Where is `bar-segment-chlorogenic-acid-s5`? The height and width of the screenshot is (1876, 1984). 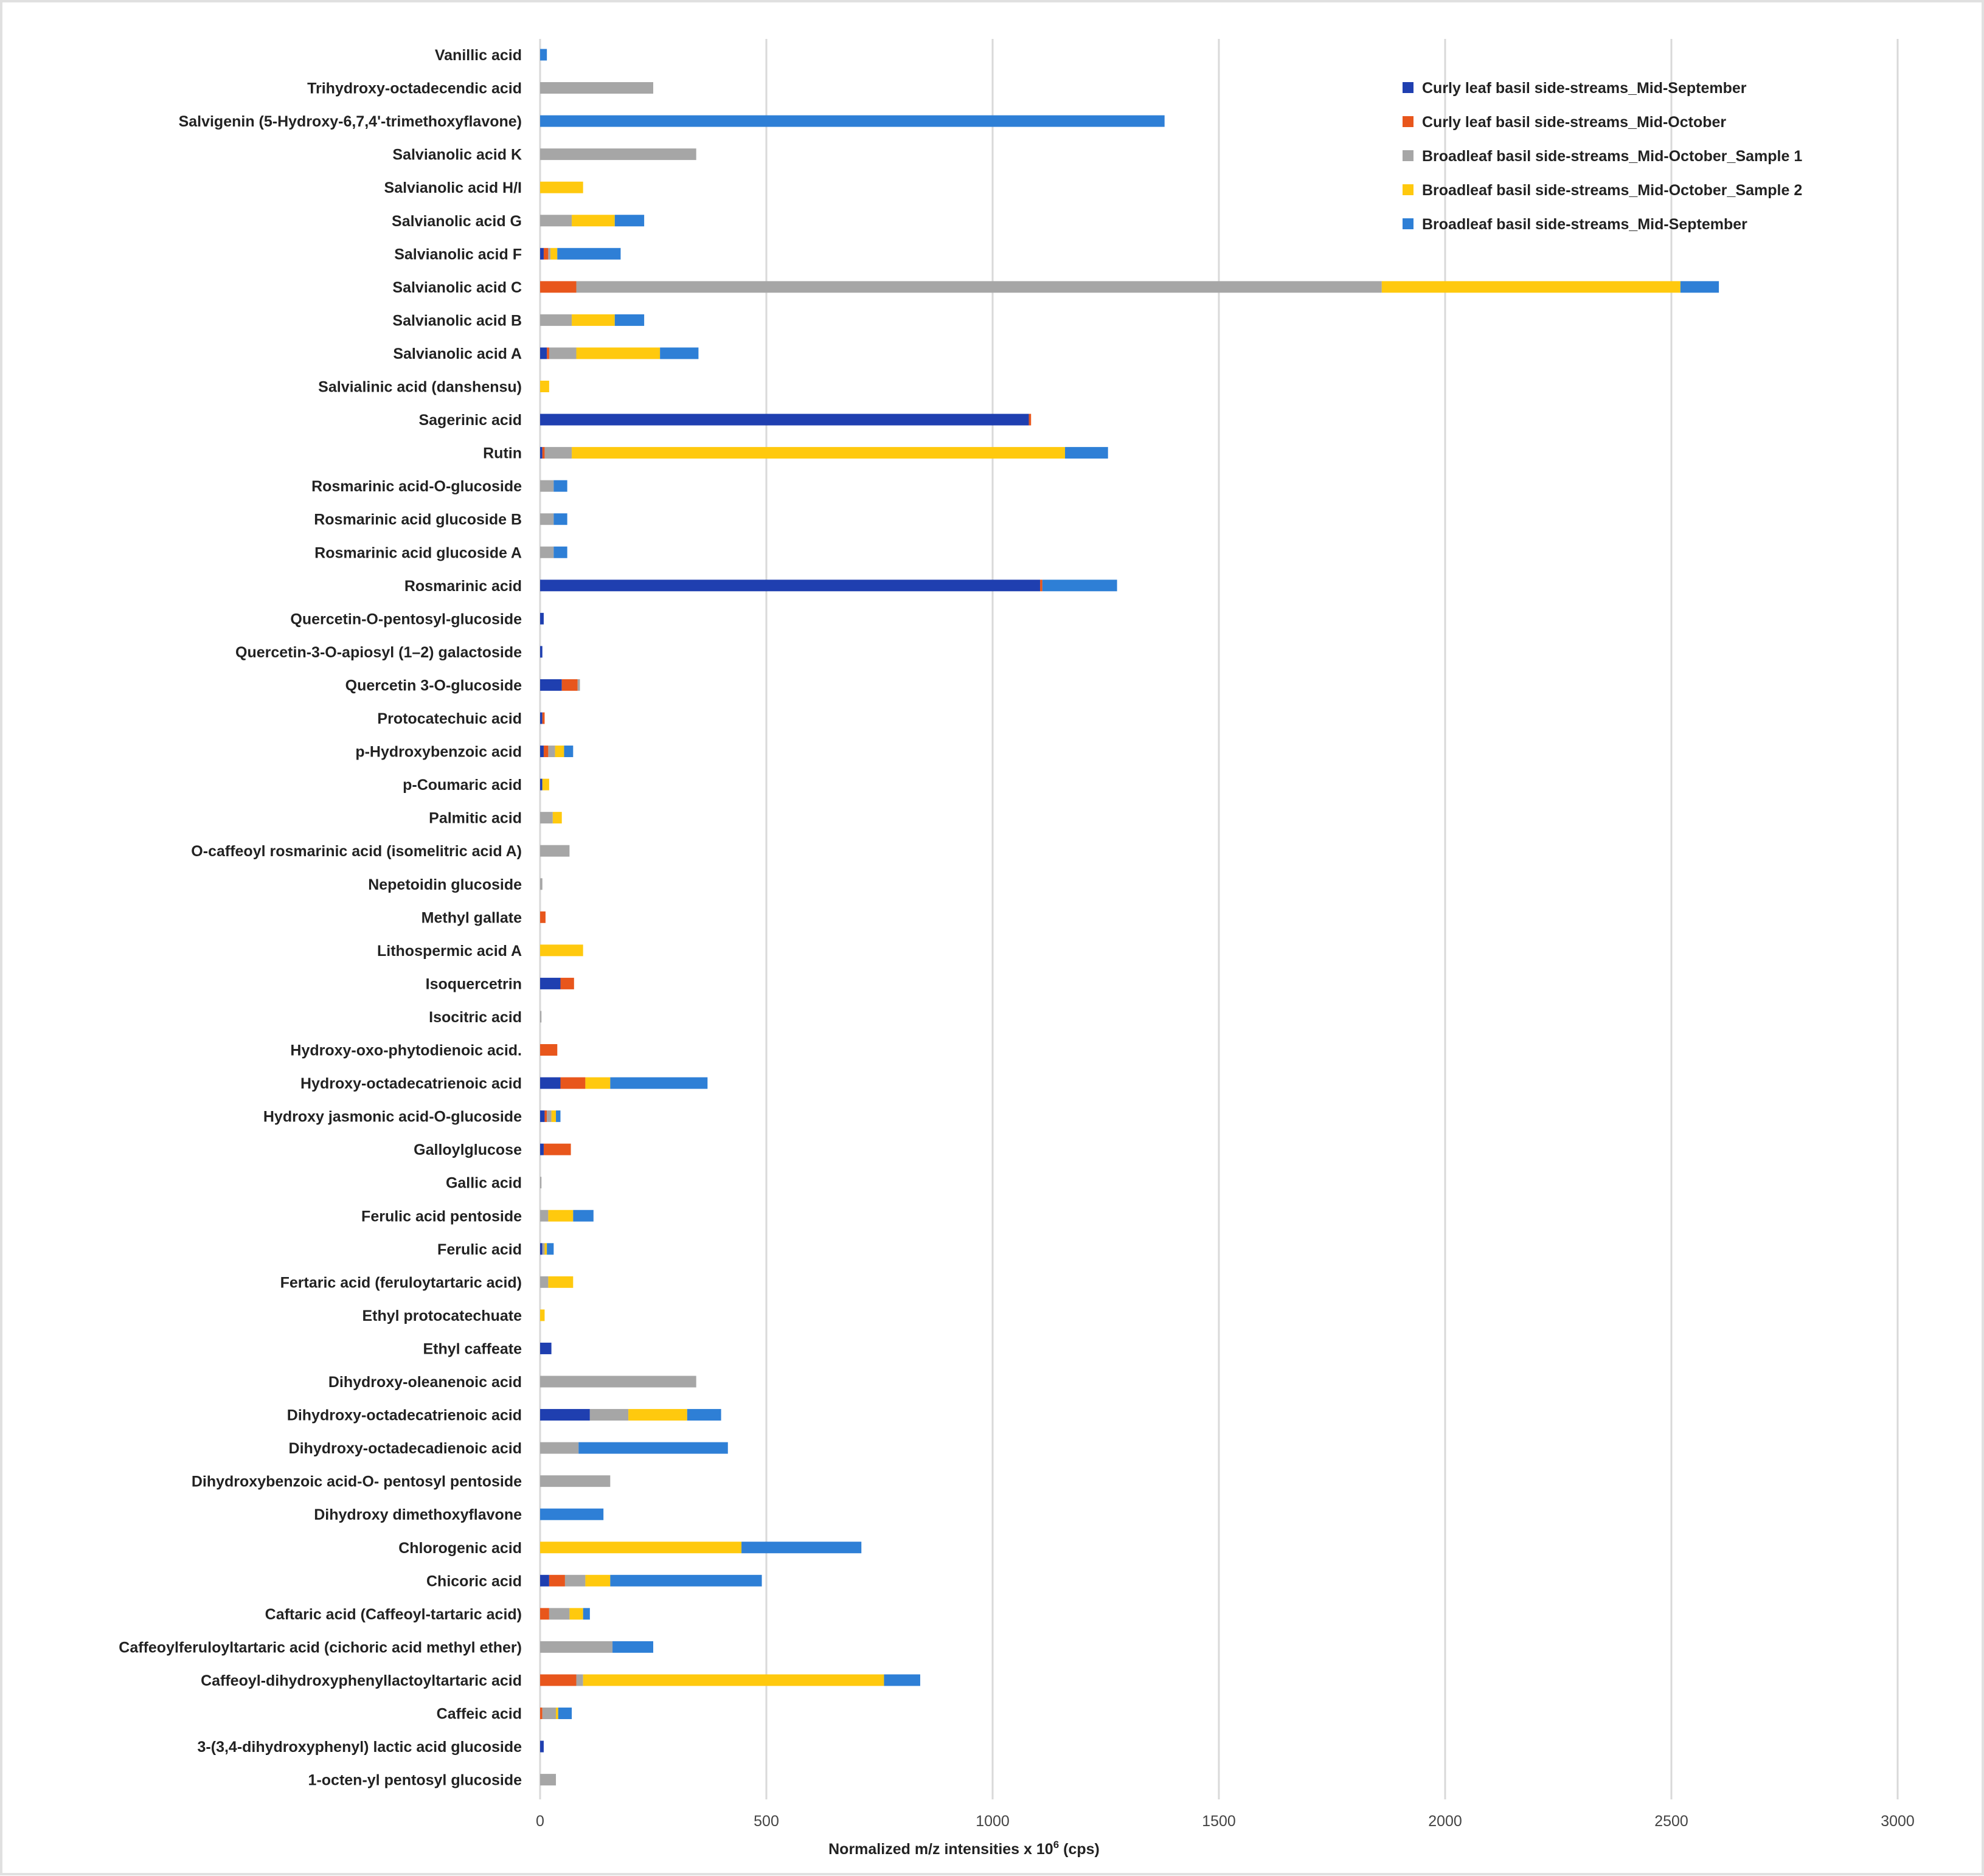 bar-segment-chlorogenic-acid-s5 is located at coordinates (801, 1548).